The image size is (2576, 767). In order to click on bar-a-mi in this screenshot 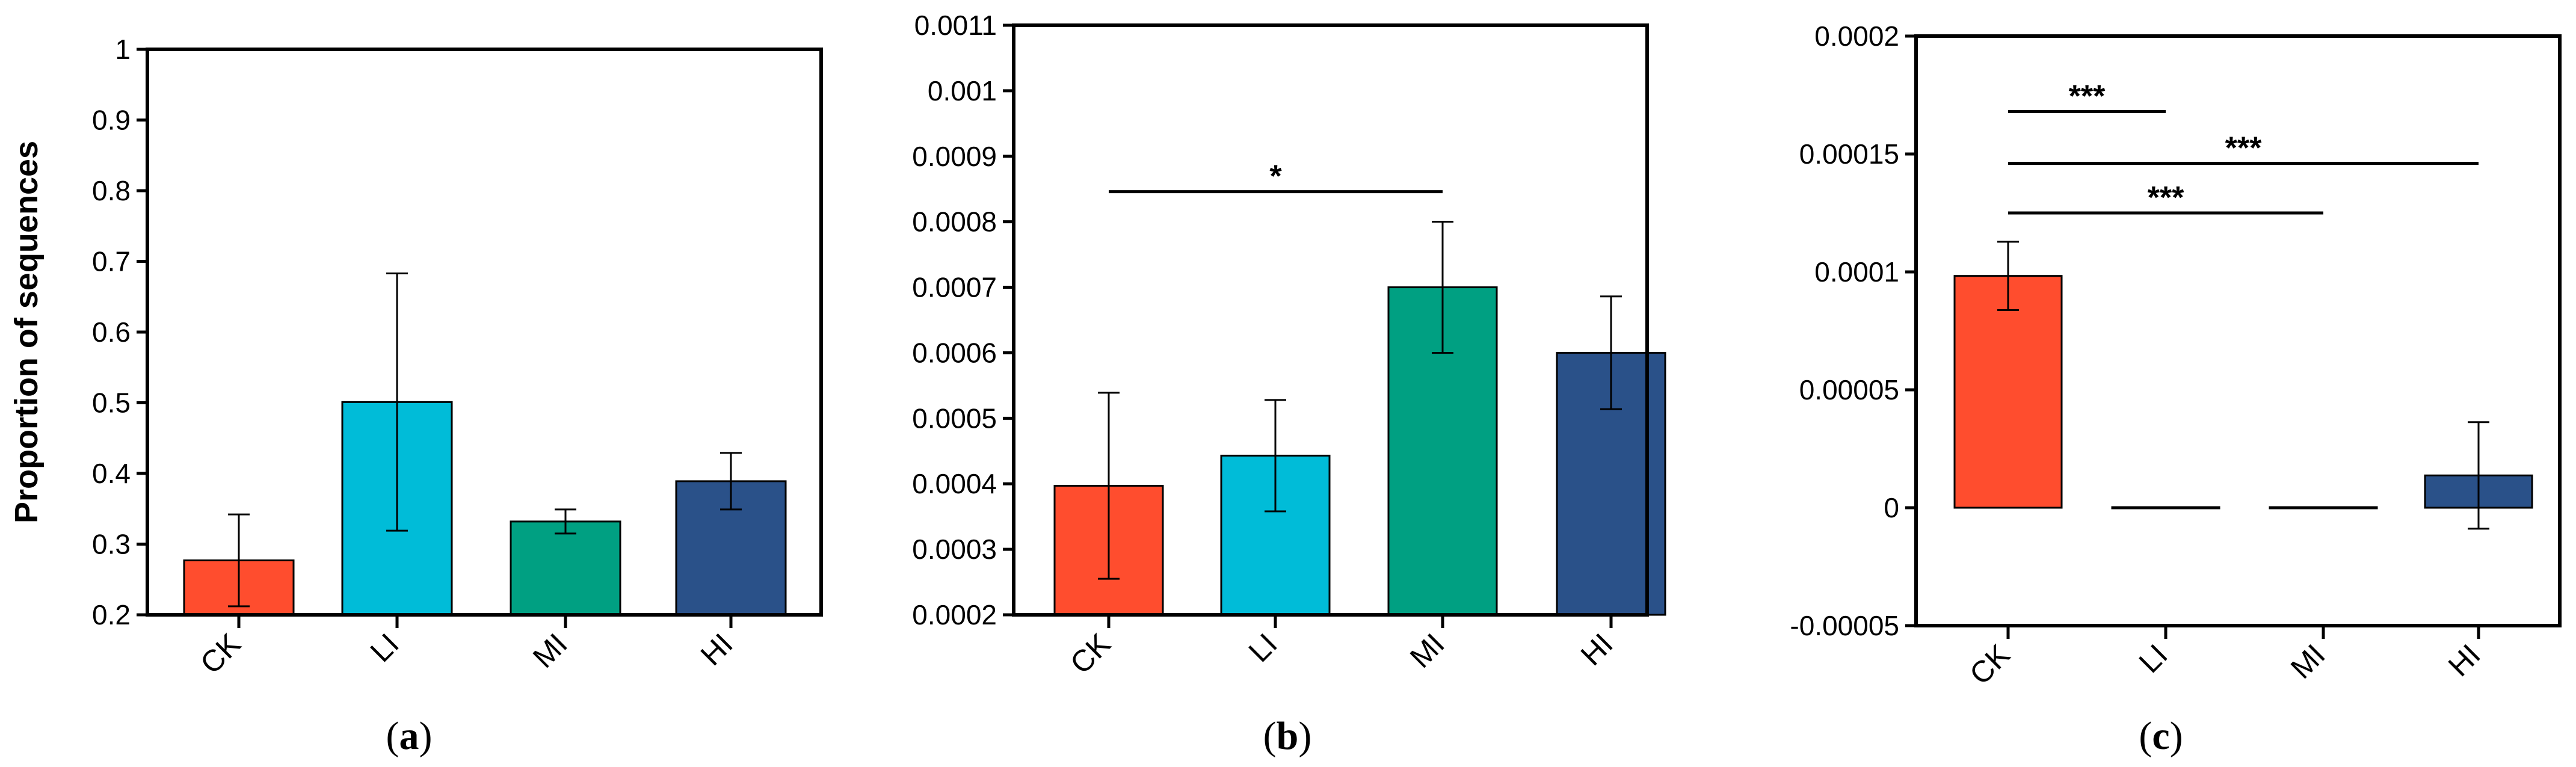, I will do `click(565, 568)`.